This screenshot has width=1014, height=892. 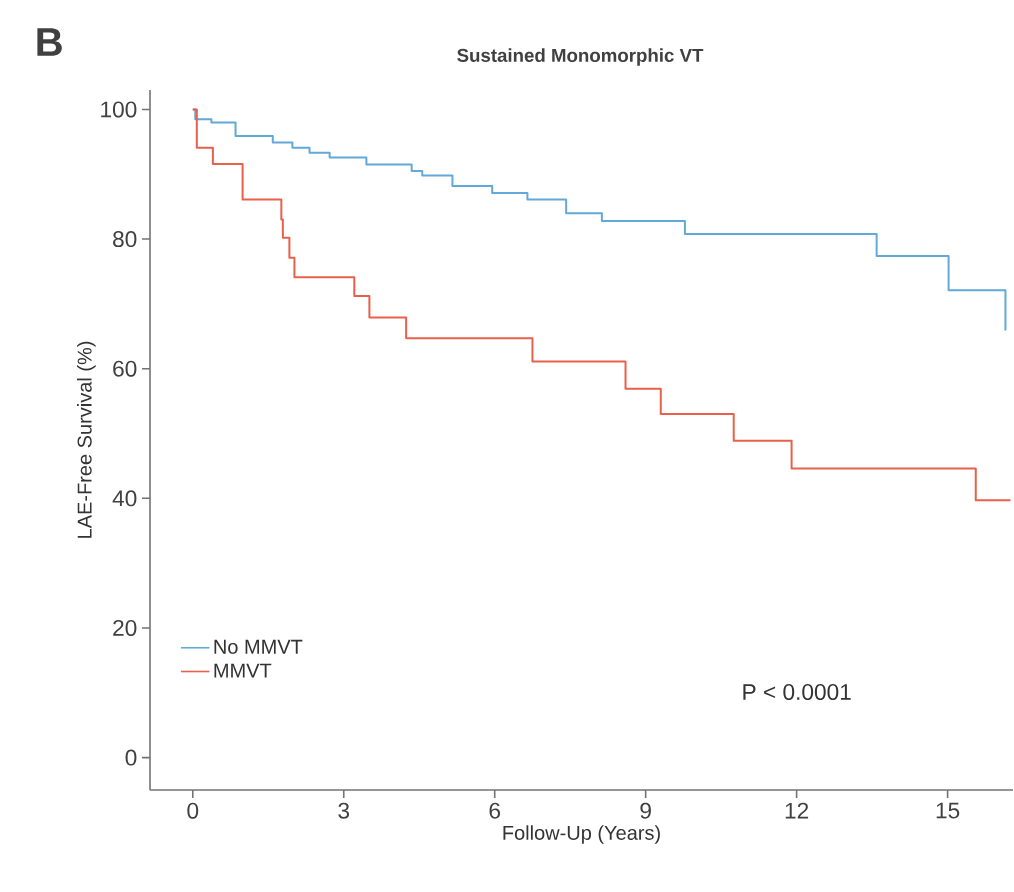 I want to click on x-axis-title: Follow-Up (Years), so click(x=581, y=834).